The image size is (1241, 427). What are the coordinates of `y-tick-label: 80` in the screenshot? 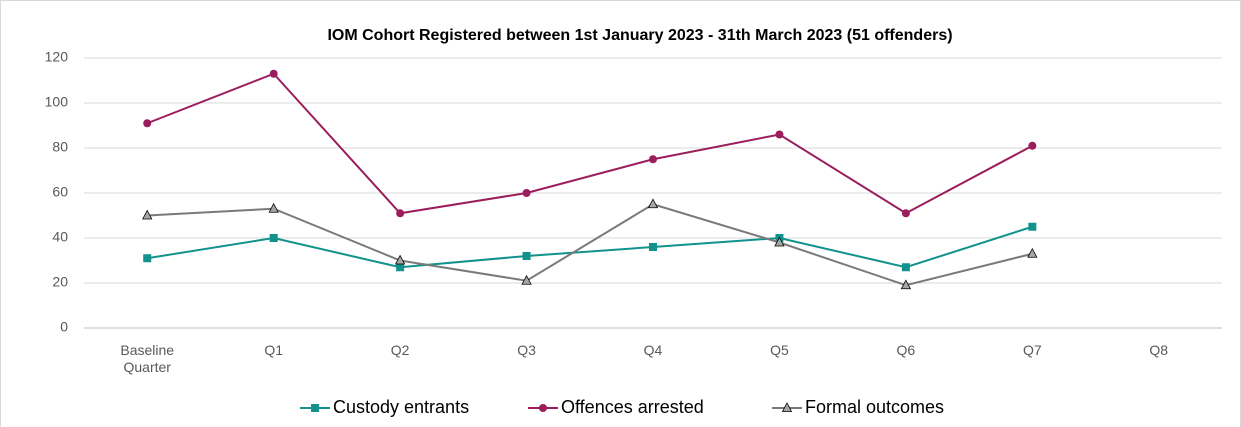 It's located at (60, 147).